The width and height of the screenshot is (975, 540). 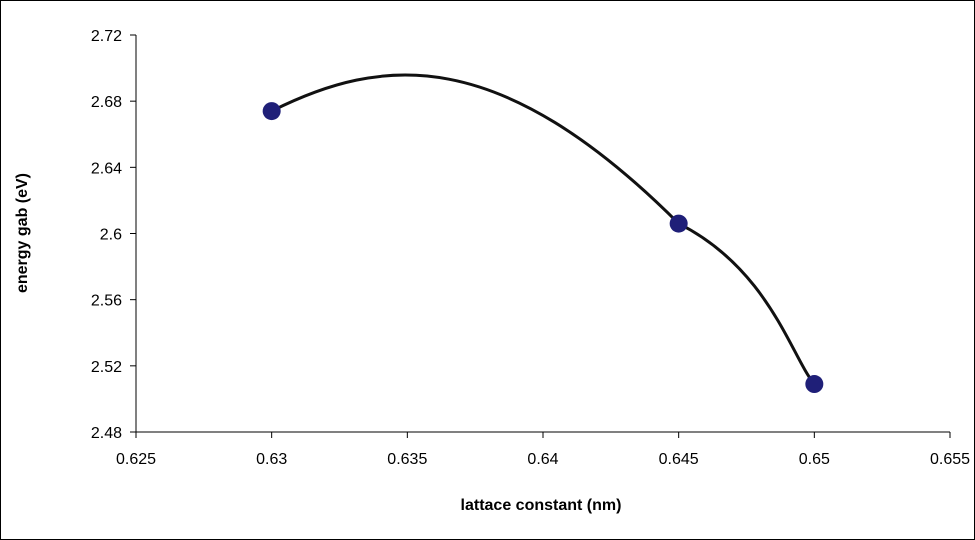 I want to click on x-tick-label: 0.625, so click(x=136, y=459).